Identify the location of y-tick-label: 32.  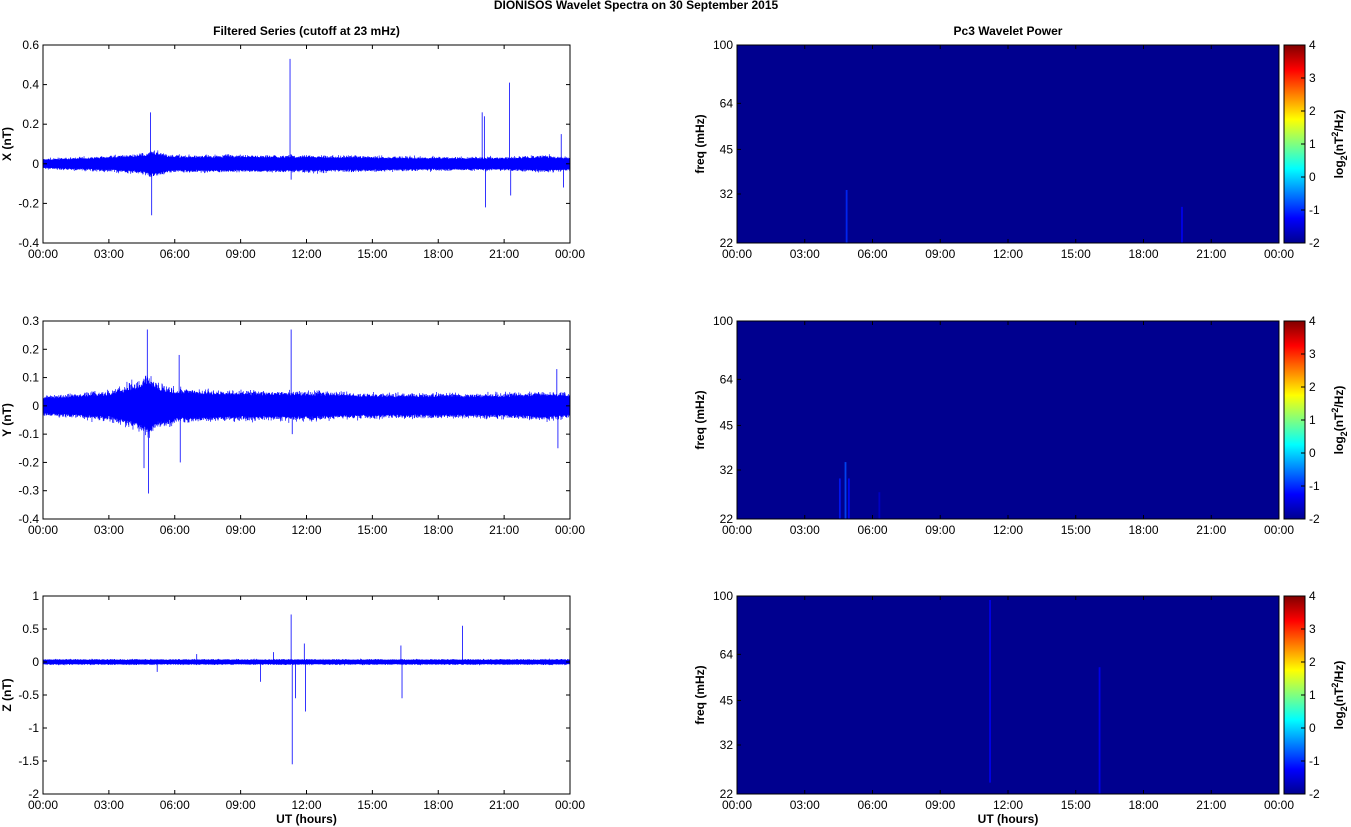
(727, 745).